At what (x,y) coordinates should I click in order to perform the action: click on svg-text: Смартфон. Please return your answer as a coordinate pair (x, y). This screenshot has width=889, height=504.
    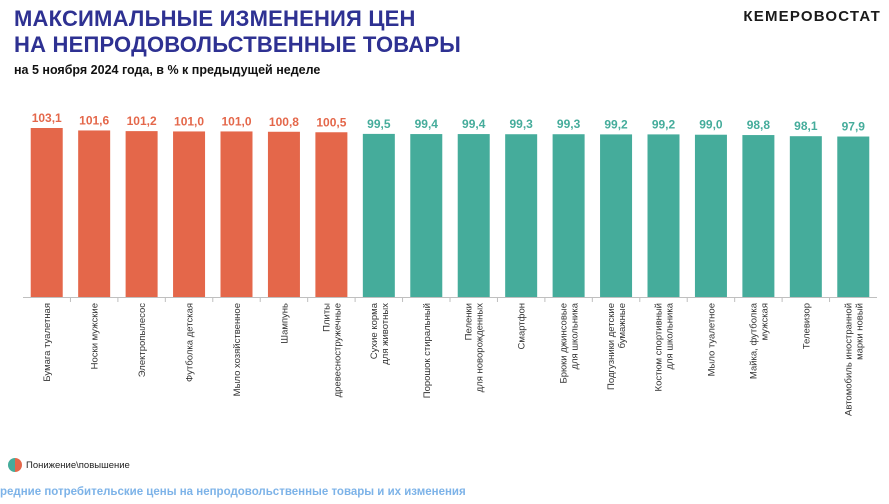
    Looking at the image, I should click on (522, 326).